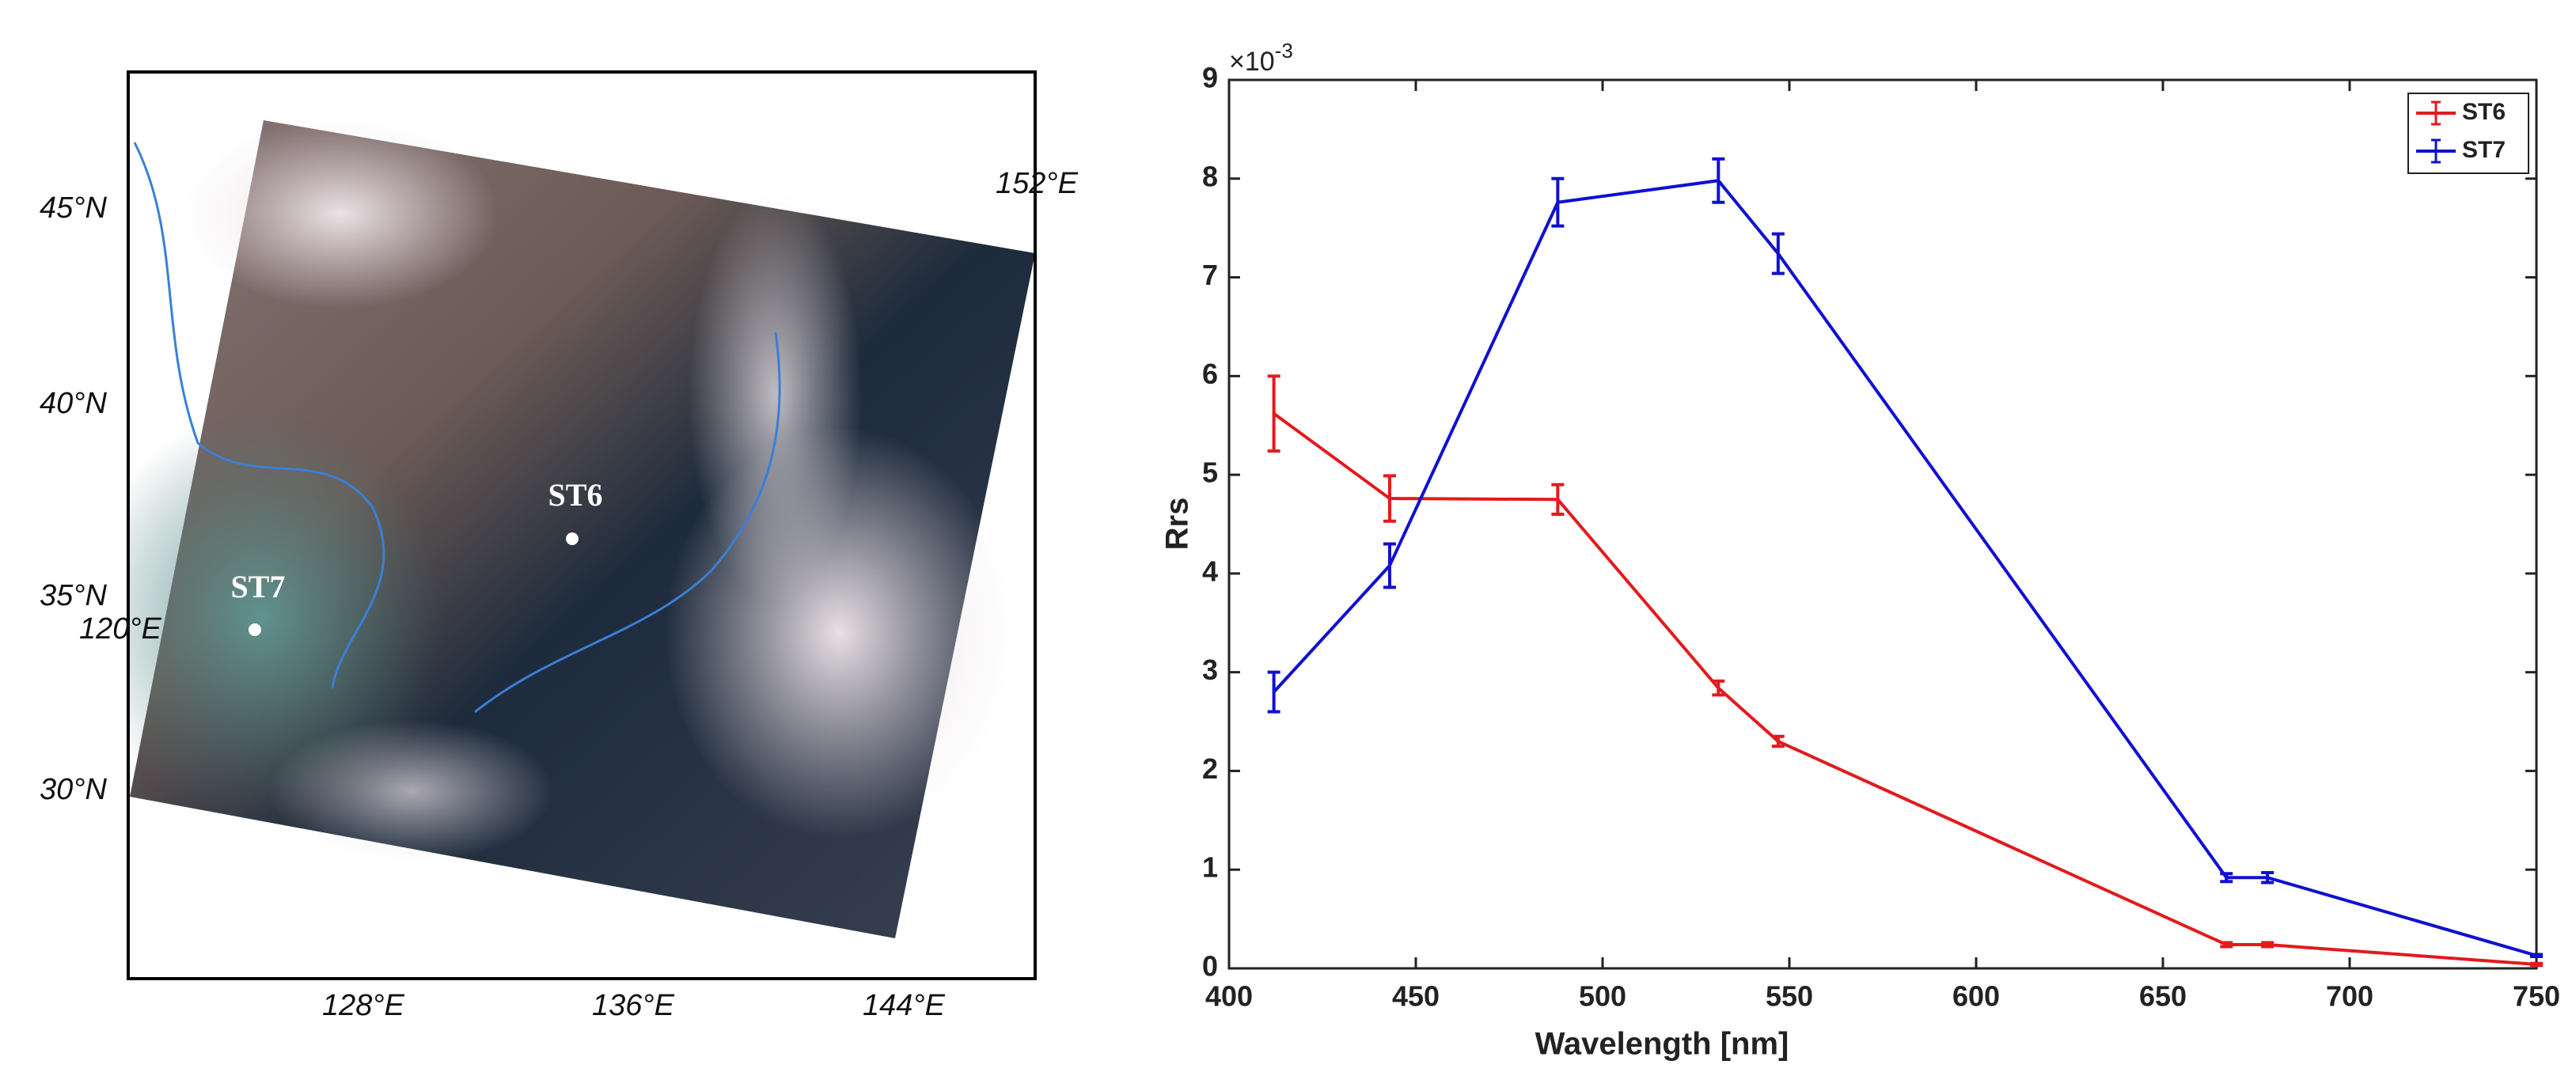 The image size is (2576, 1091). I want to click on x-tick-label: 450, so click(1416, 996).